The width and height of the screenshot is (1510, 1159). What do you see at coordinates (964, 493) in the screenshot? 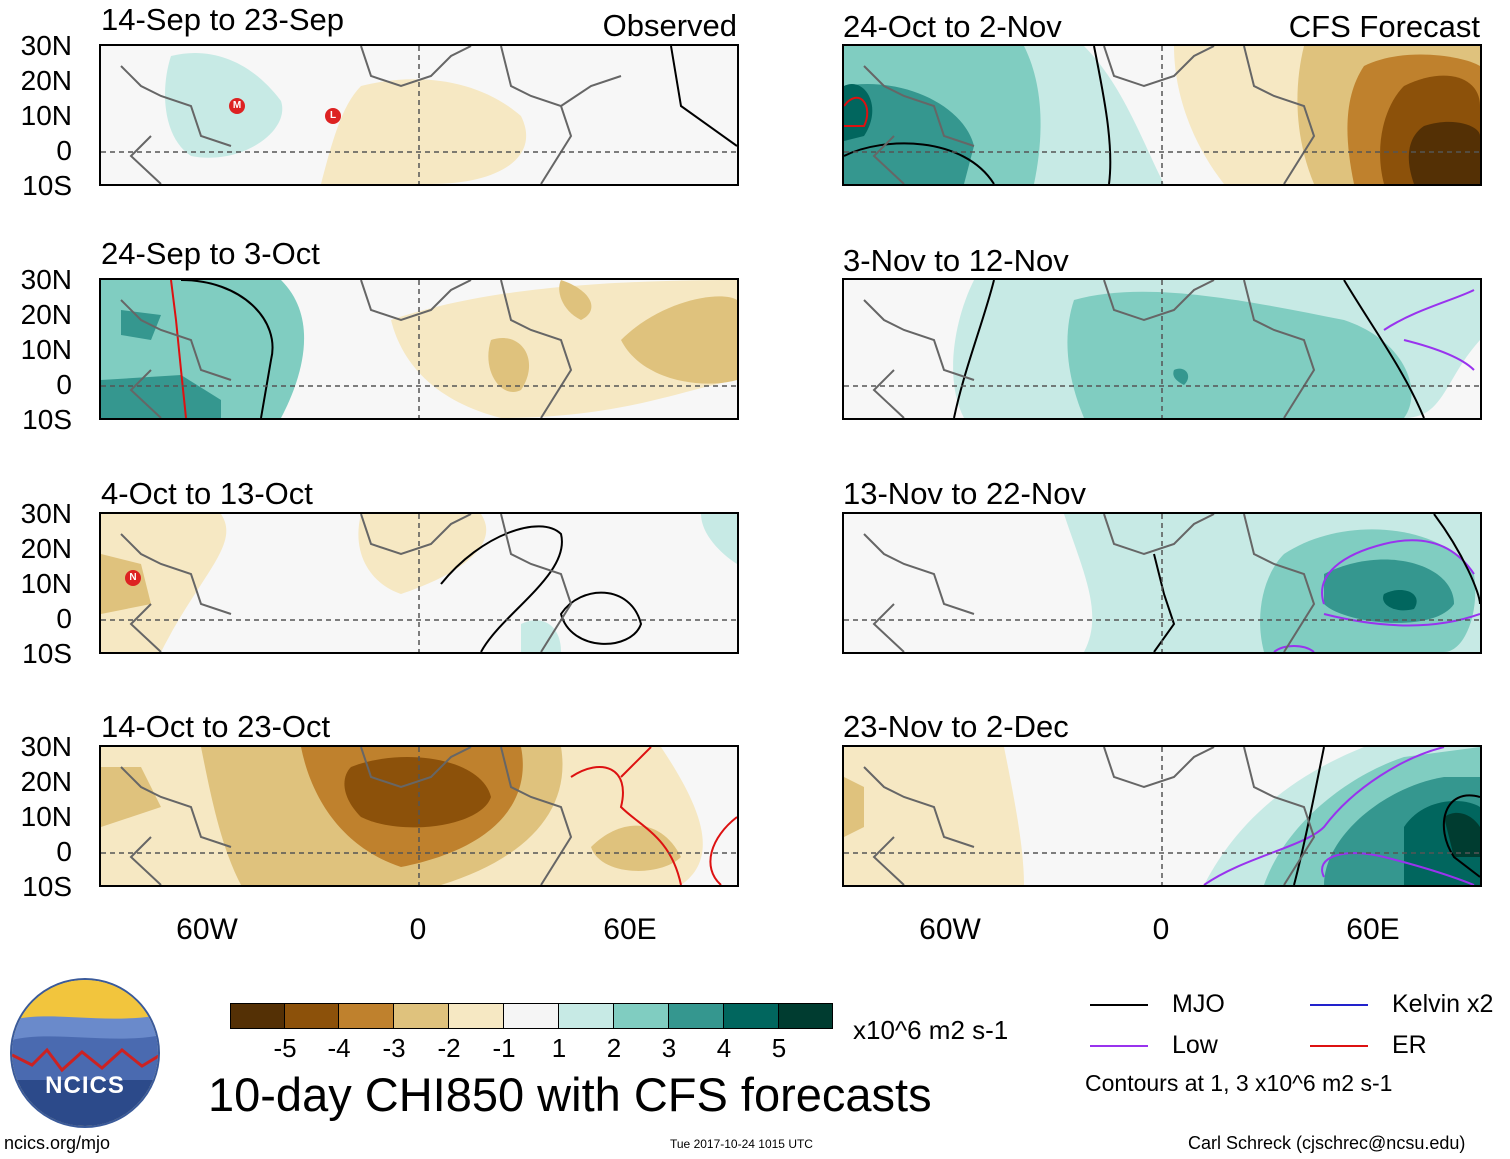
I see `panel-title: 13-Nov to 22-Nov` at bounding box center [964, 493].